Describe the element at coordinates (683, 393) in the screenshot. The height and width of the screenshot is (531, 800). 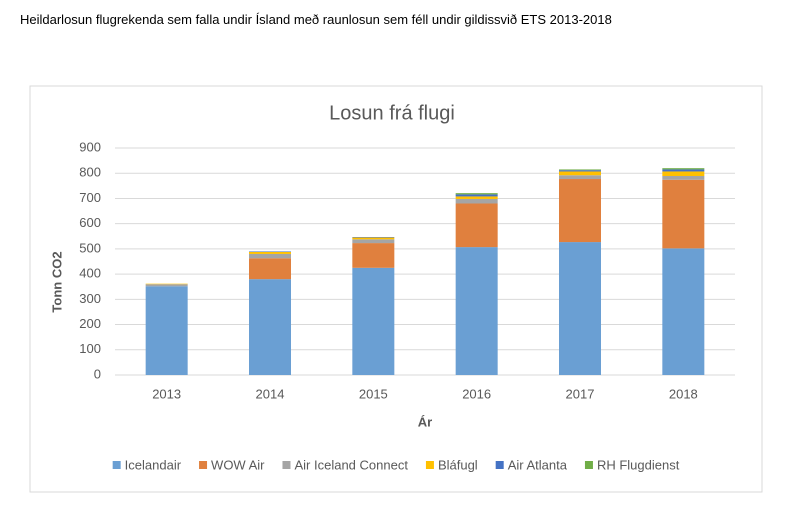
I see `x-tick-label: 2018` at that location.